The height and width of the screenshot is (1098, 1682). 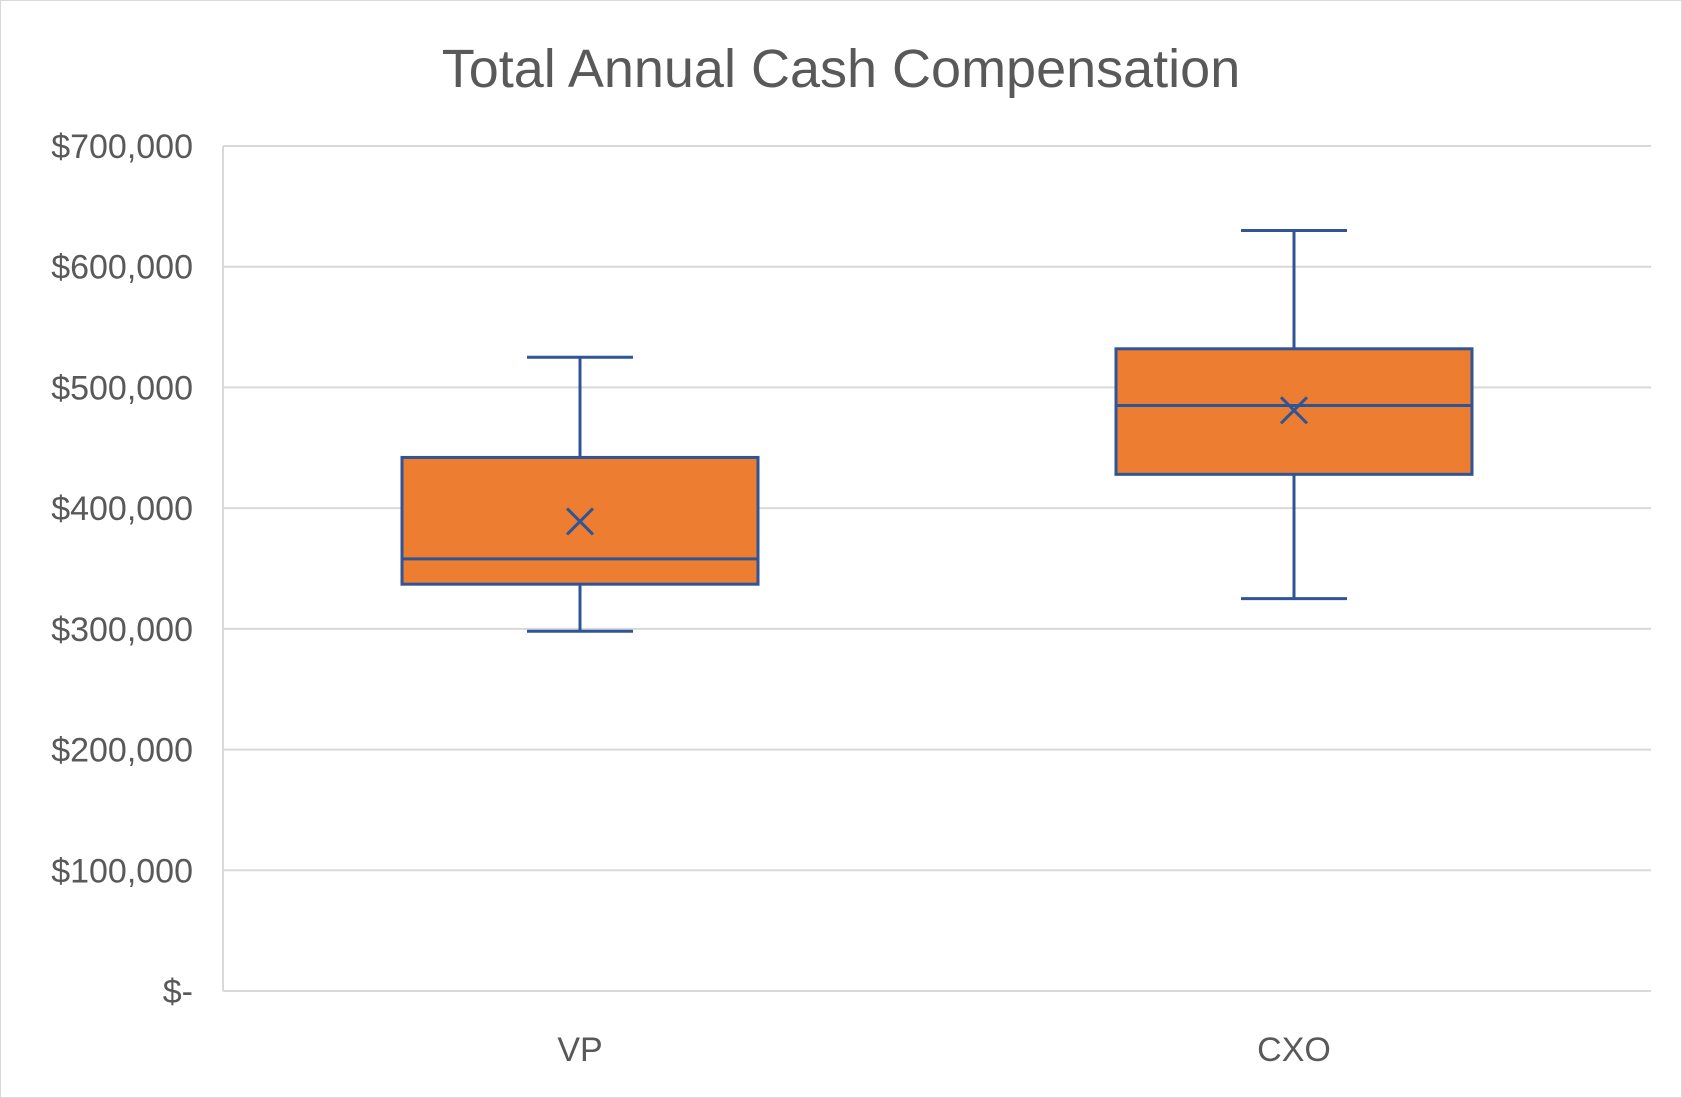 What do you see at coordinates (944, 1050) in the screenshot?
I see `x-axis-tick-labels: VP CXO` at bounding box center [944, 1050].